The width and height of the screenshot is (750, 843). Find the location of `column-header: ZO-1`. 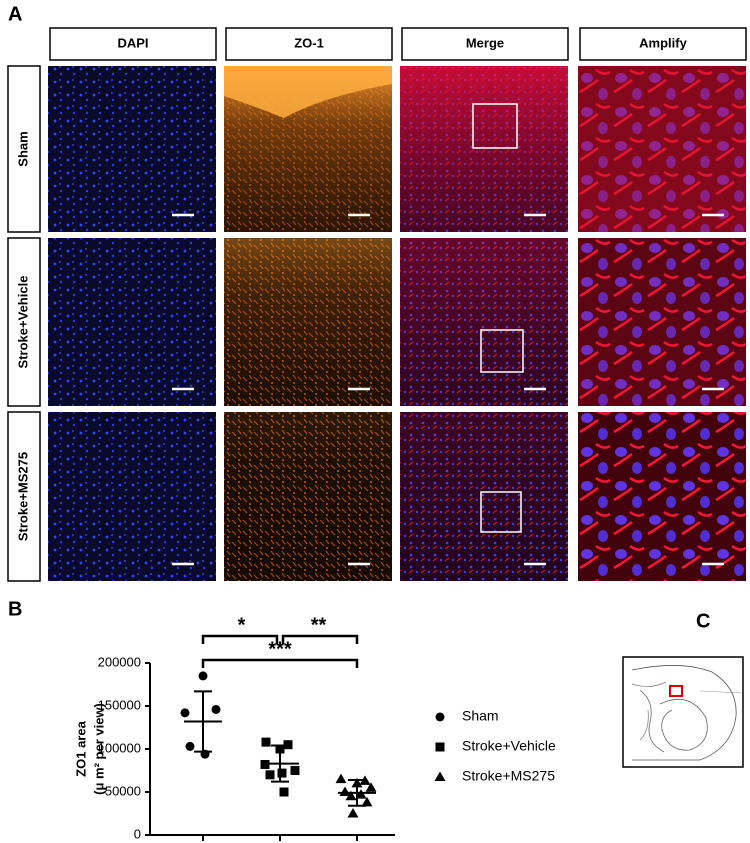

column-header: ZO-1 is located at coordinates (309, 42).